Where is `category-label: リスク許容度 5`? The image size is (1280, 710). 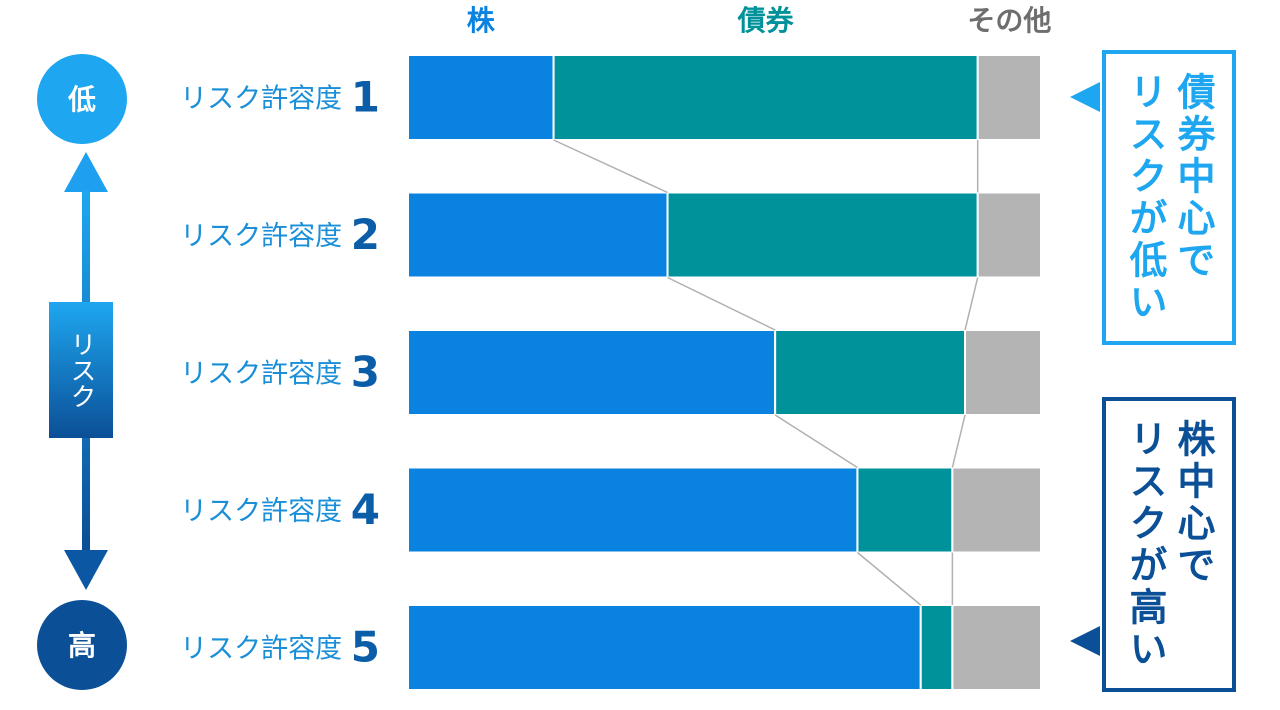
category-label: リスク許容度 5 is located at coordinates (280, 646).